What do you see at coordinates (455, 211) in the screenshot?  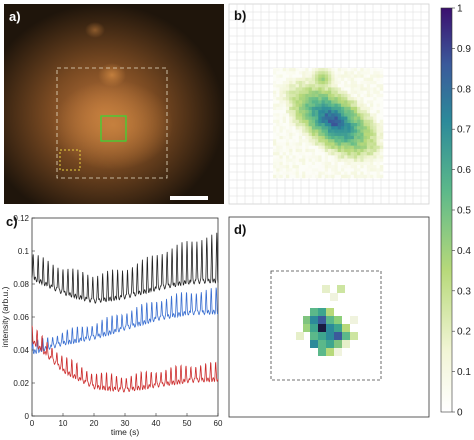 I see `colorbar: 1 0.9 0.8 0.7 0.6 0.5 0.4 0.3 0.2 0.1 0` at bounding box center [455, 211].